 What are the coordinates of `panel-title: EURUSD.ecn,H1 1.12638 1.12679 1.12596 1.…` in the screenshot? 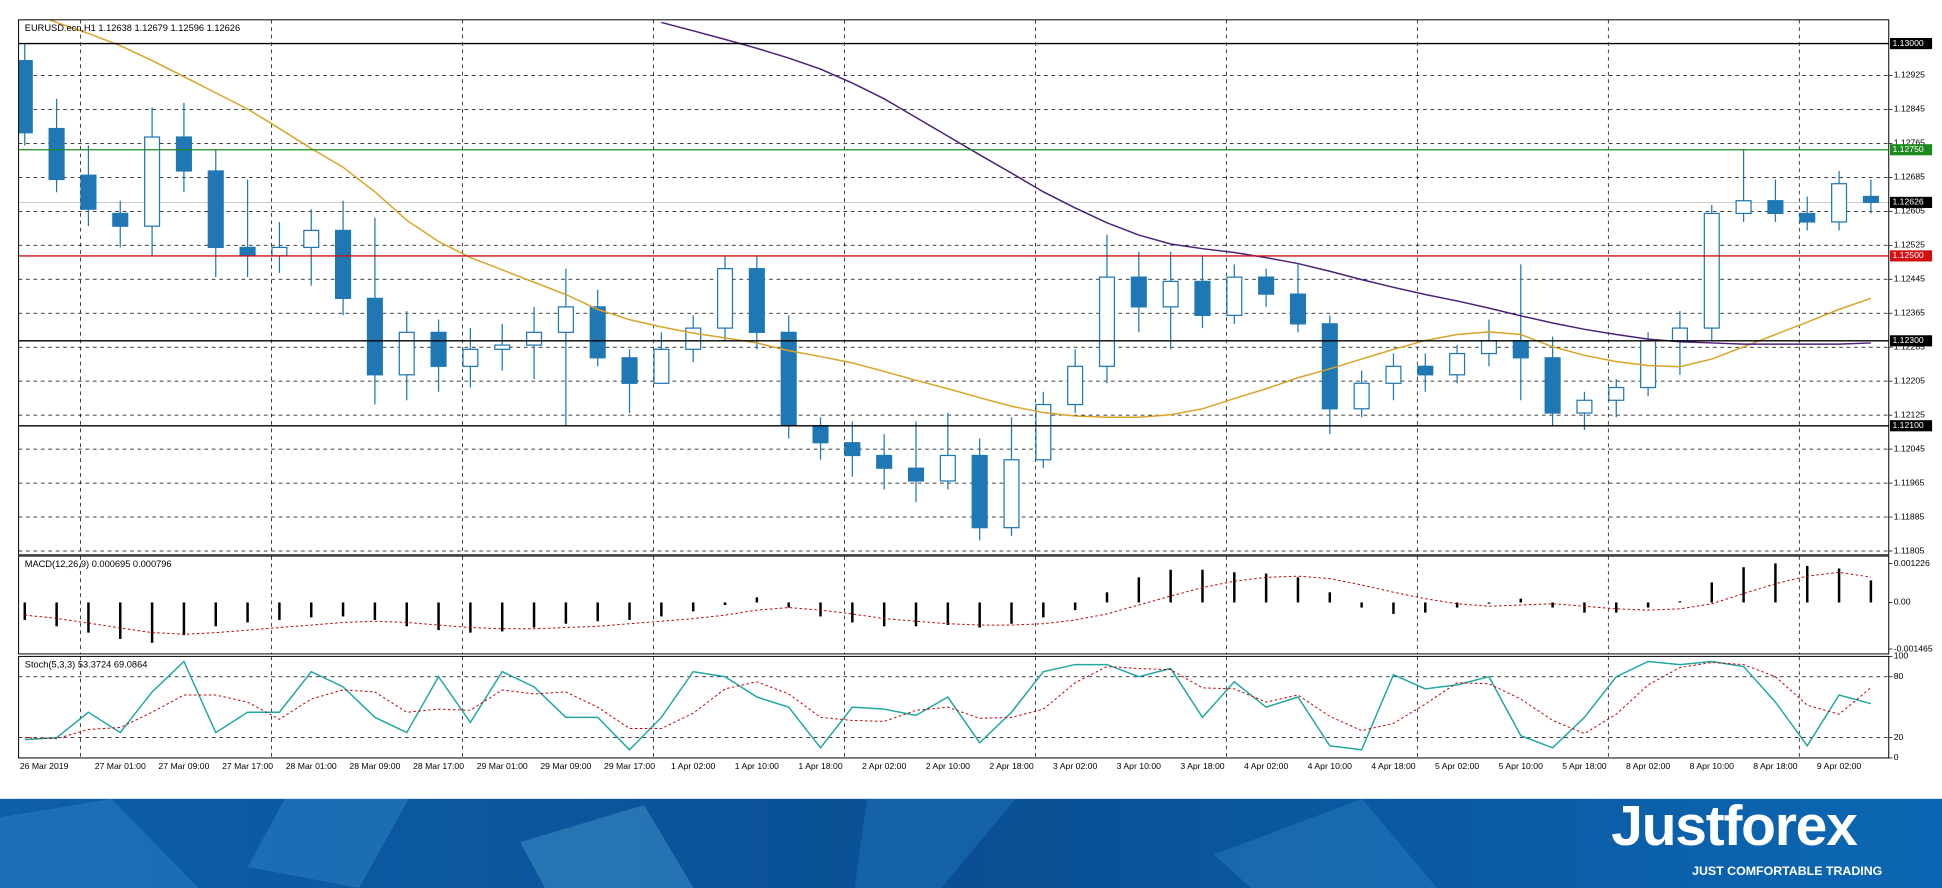 It's located at (132, 28).